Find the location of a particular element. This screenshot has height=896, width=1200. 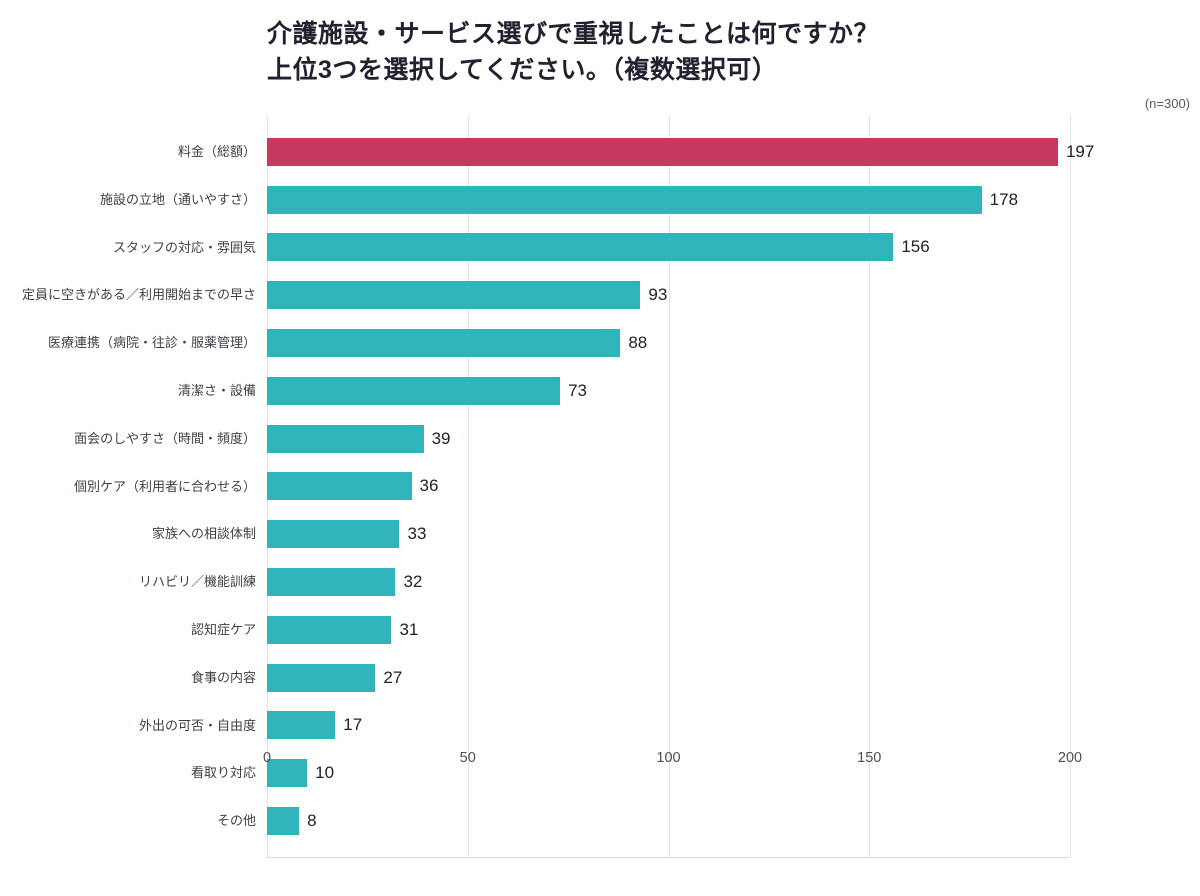

bar-track: 36 is located at coordinates (668, 486).